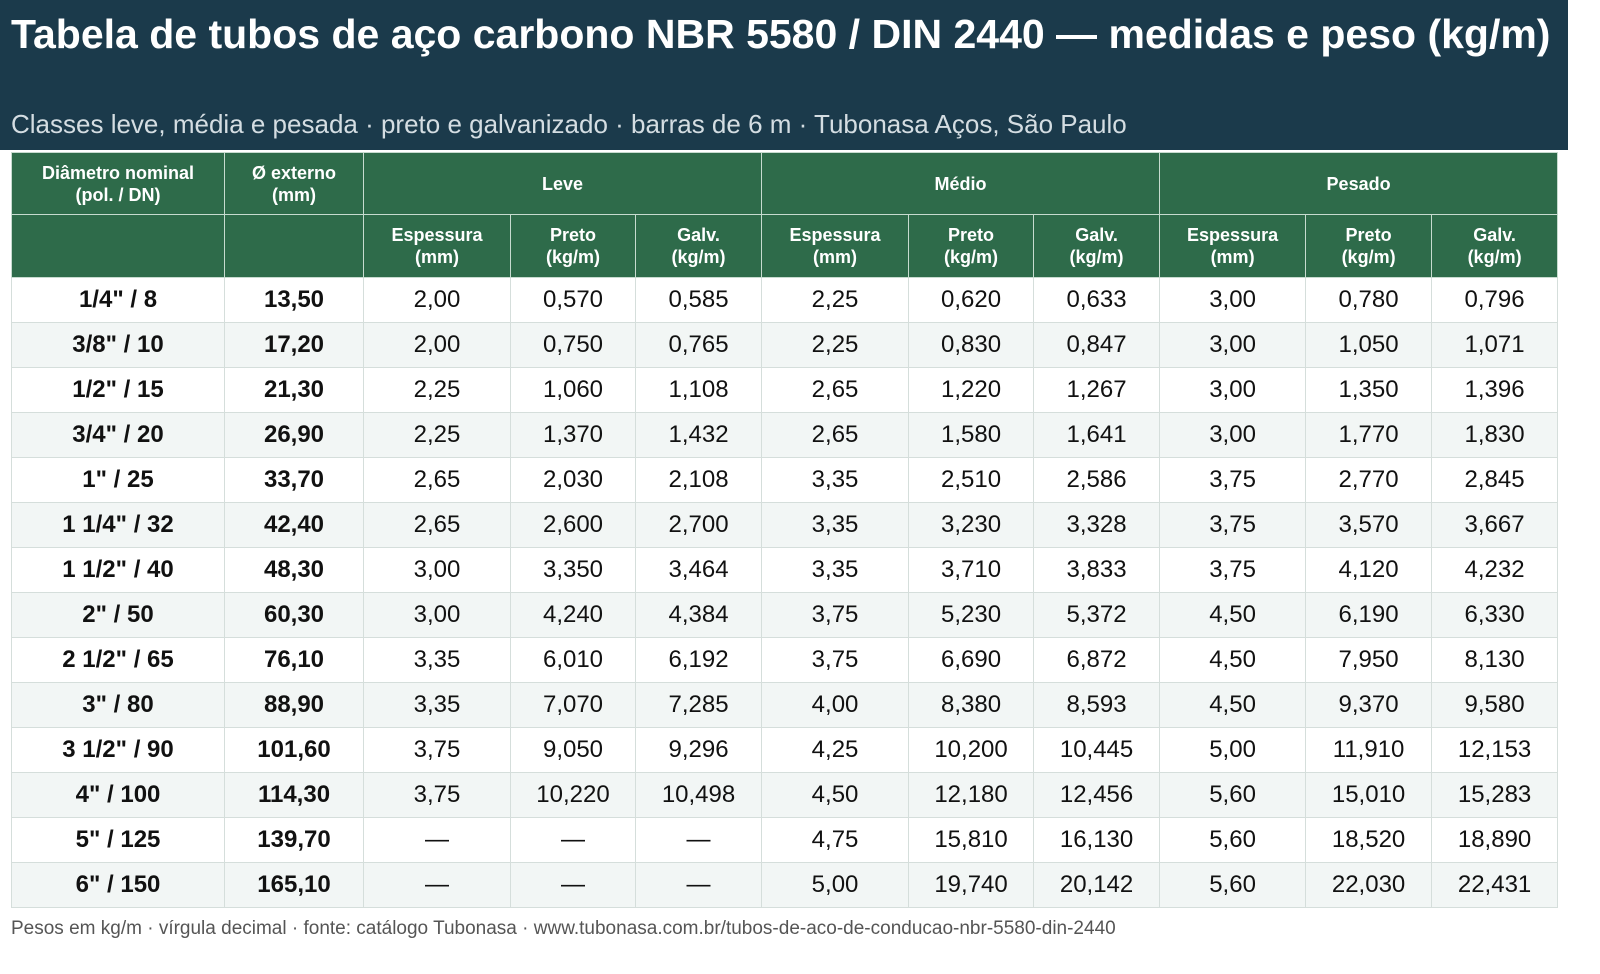  I want to click on cell: 1,396, so click(1495, 390).